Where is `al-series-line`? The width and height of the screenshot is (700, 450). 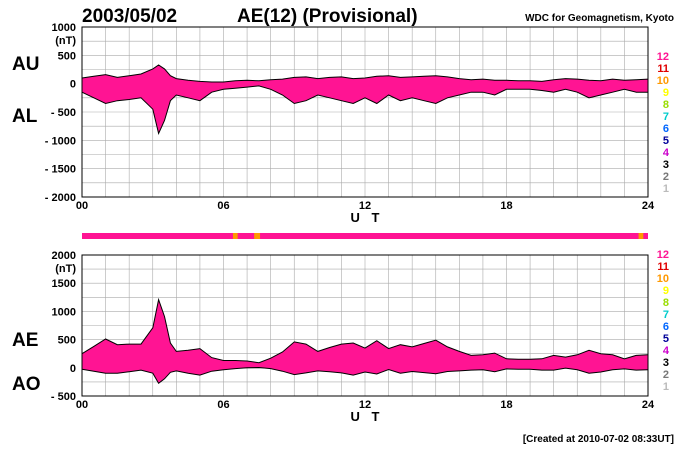 al-series-line is located at coordinates (364, 110).